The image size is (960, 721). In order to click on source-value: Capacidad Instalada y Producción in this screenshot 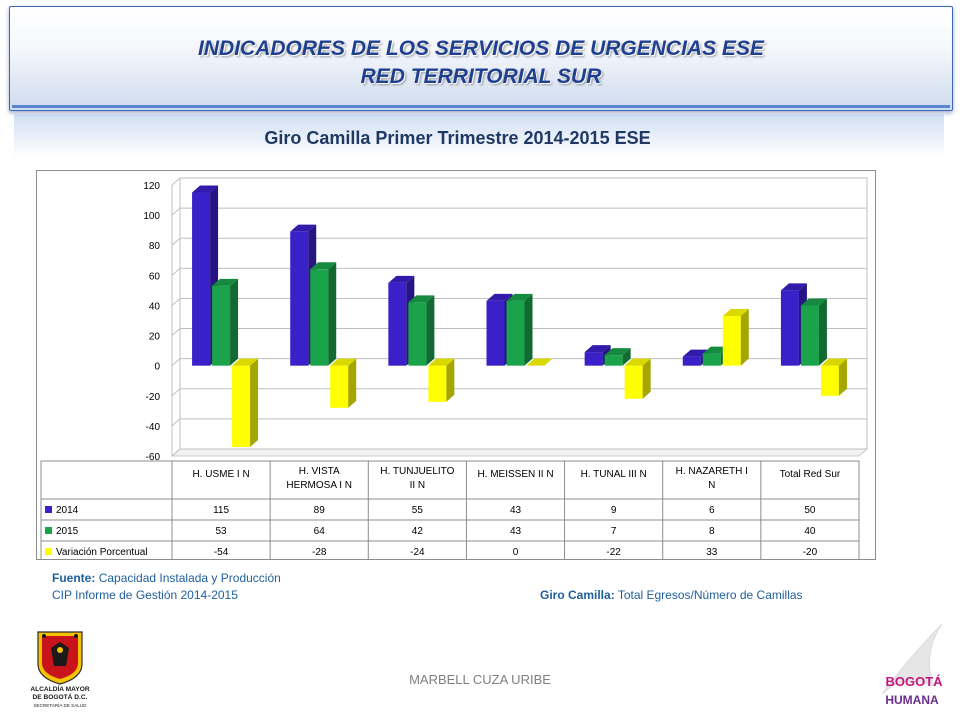, I will do `click(189, 578)`.